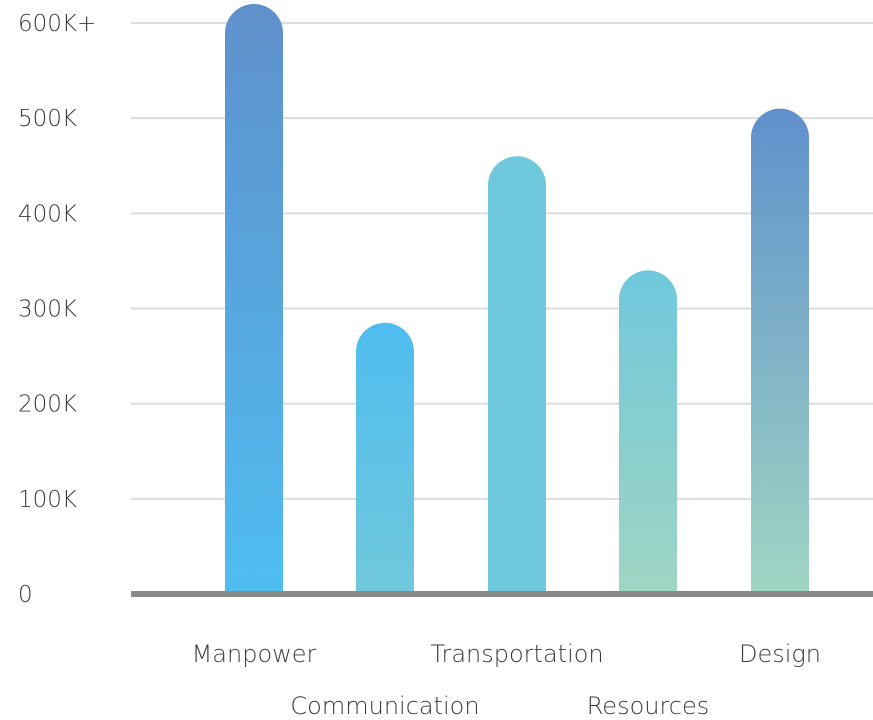 The height and width of the screenshot is (720, 873). What do you see at coordinates (780, 654) in the screenshot?
I see `x-category-label: Design` at bounding box center [780, 654].